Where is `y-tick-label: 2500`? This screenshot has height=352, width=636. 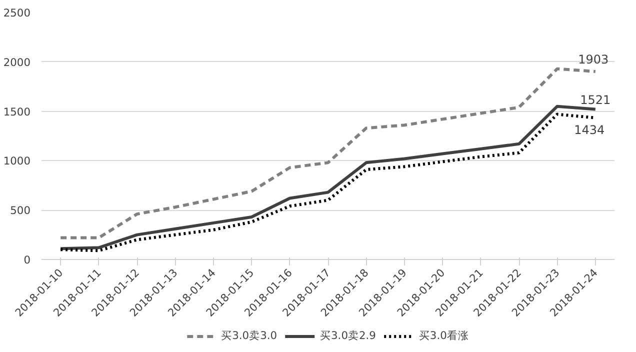 y-tick-label: 2500 is located at coordinates (17, 13).